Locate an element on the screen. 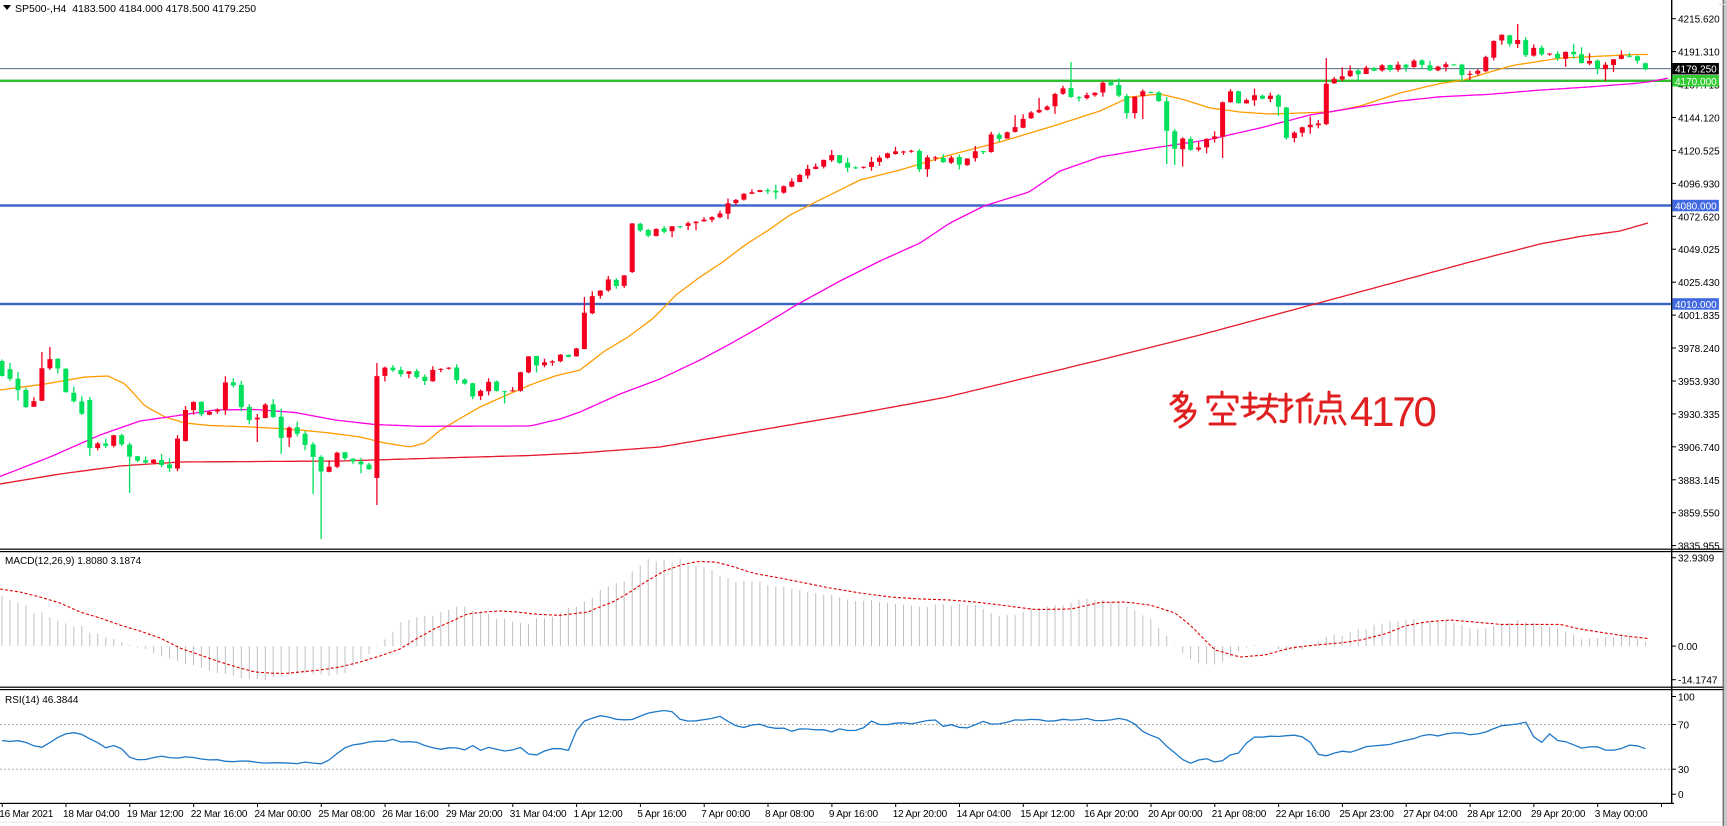  svg-text: 1 Apr 12:00 is located at coordinates (599, 814).